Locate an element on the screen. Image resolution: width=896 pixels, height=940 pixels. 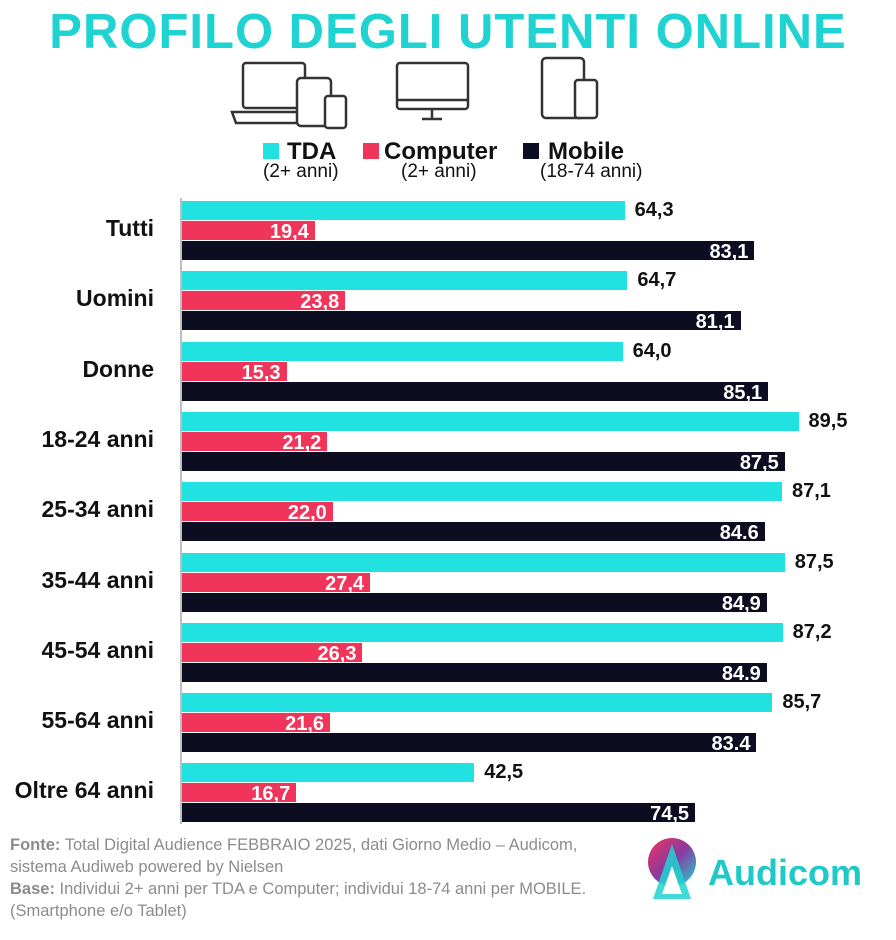
data-label-tda: 87,1 is located at coordinates (811, 491).